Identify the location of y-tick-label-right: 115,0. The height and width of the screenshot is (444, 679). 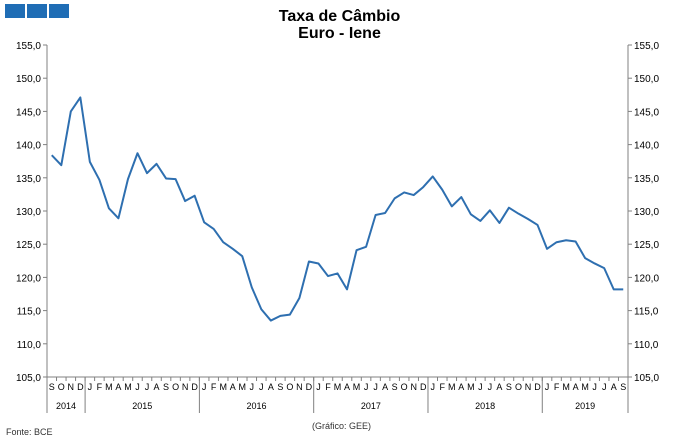
(646, 312).